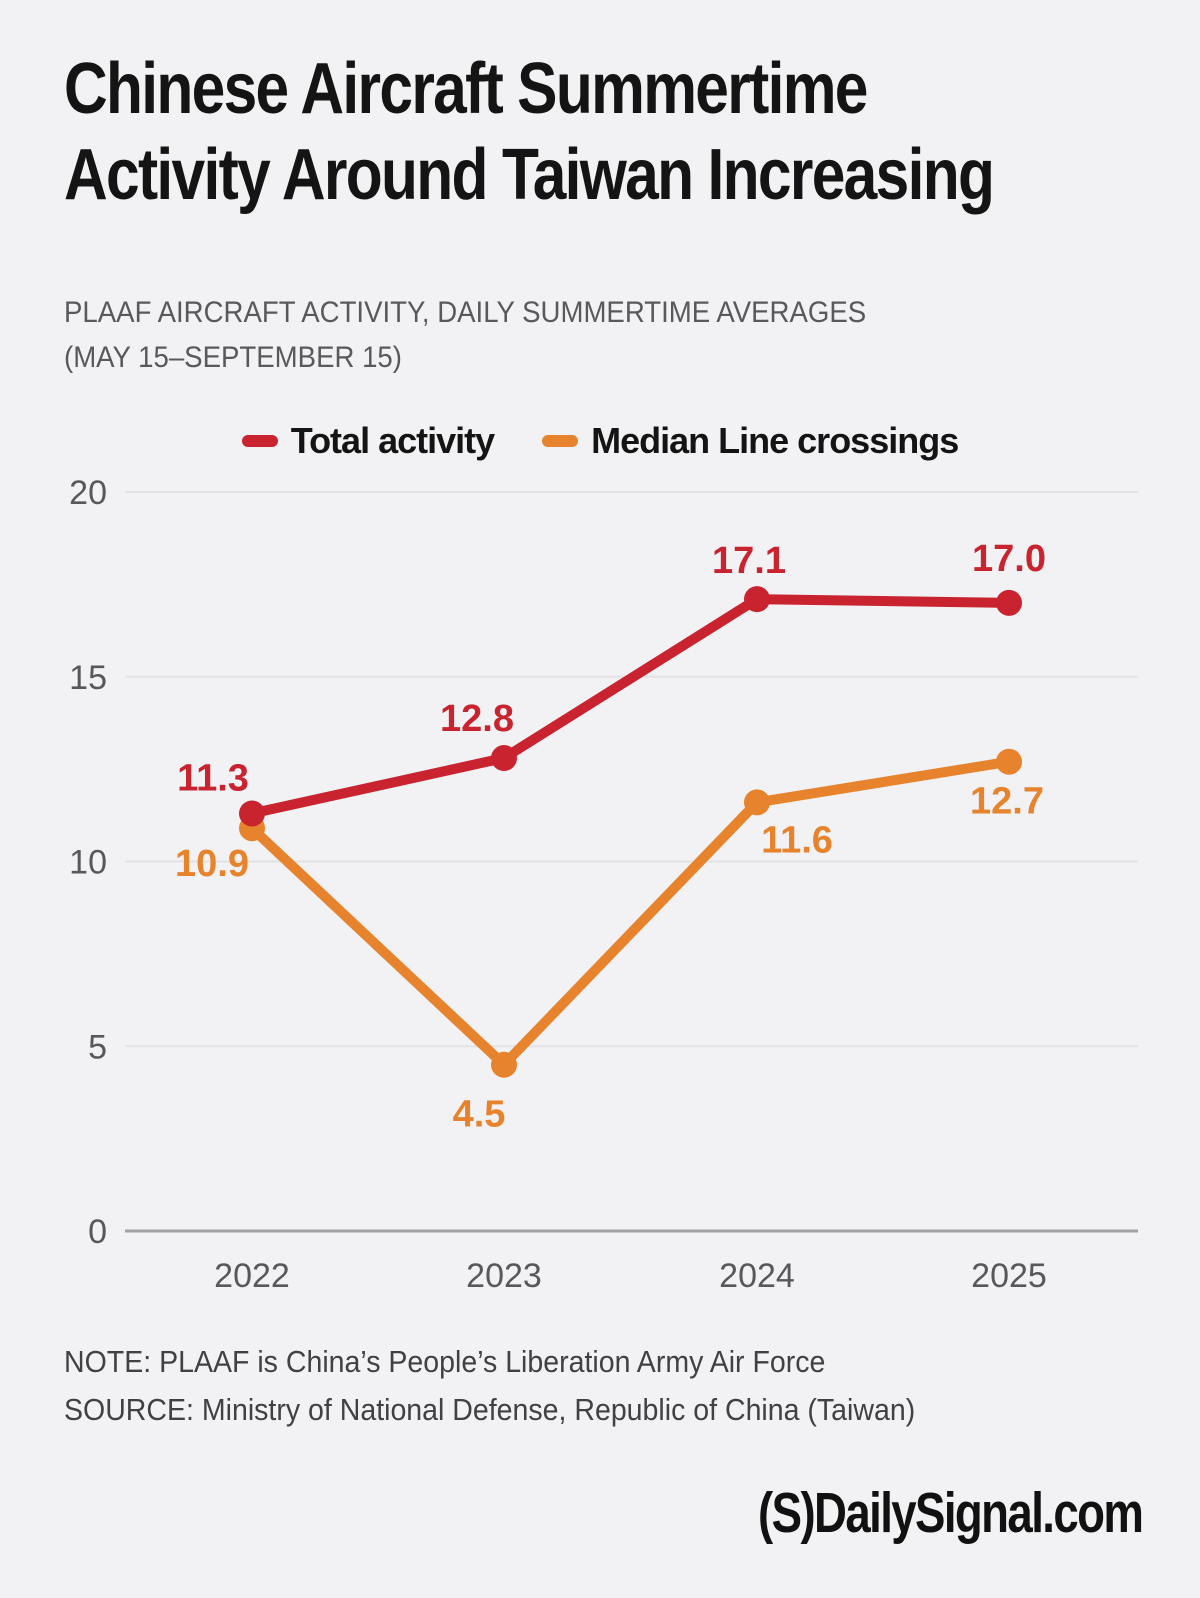  Describe the element at coordinates (749, 561) in the screenshot. I see `data-label: 17.1` at that location.